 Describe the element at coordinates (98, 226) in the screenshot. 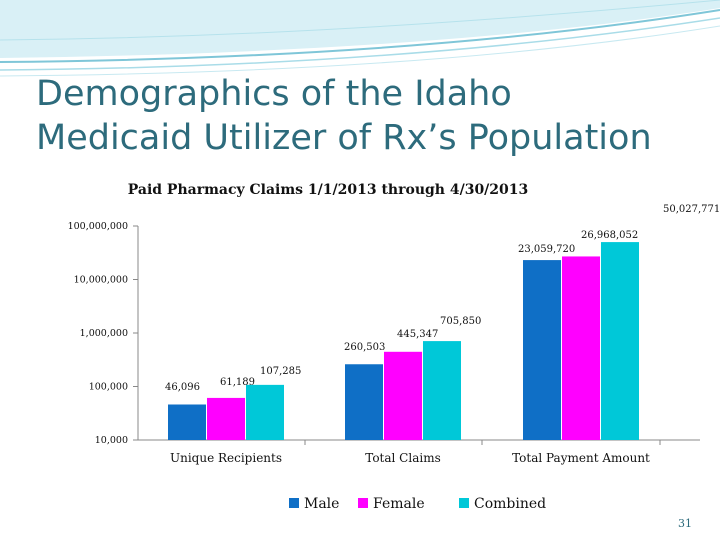

I see `y-tick-label: 100,000,000` at that location.